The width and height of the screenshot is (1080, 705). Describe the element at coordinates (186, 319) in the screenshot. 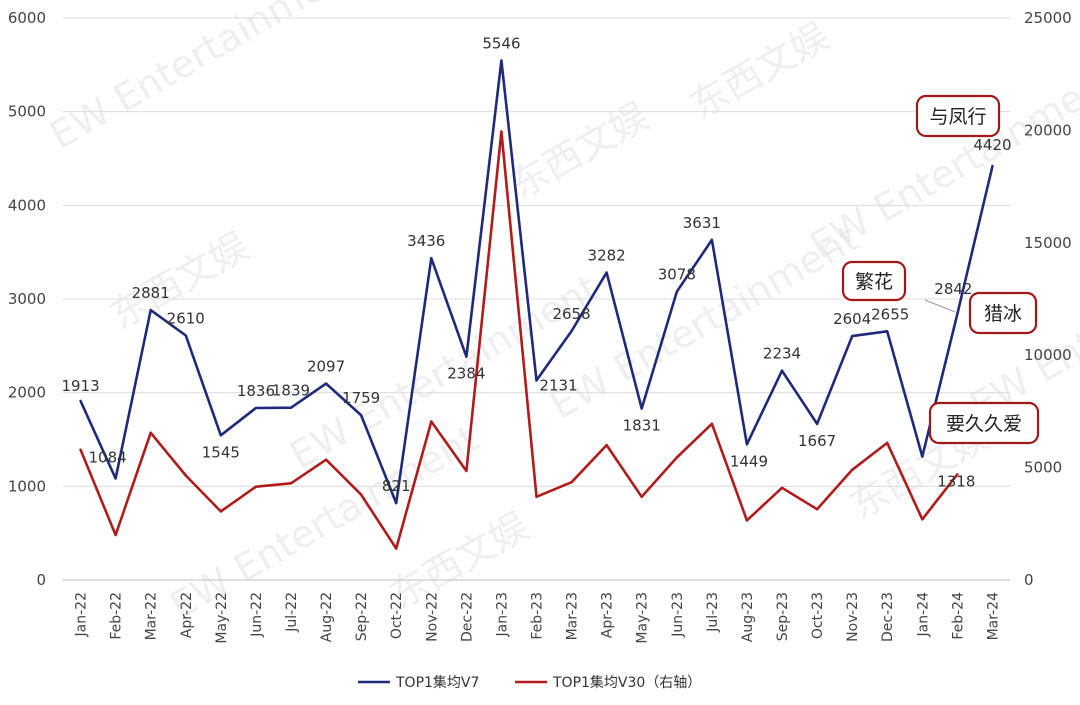

I see `data-label-v7: 2610` at that location.